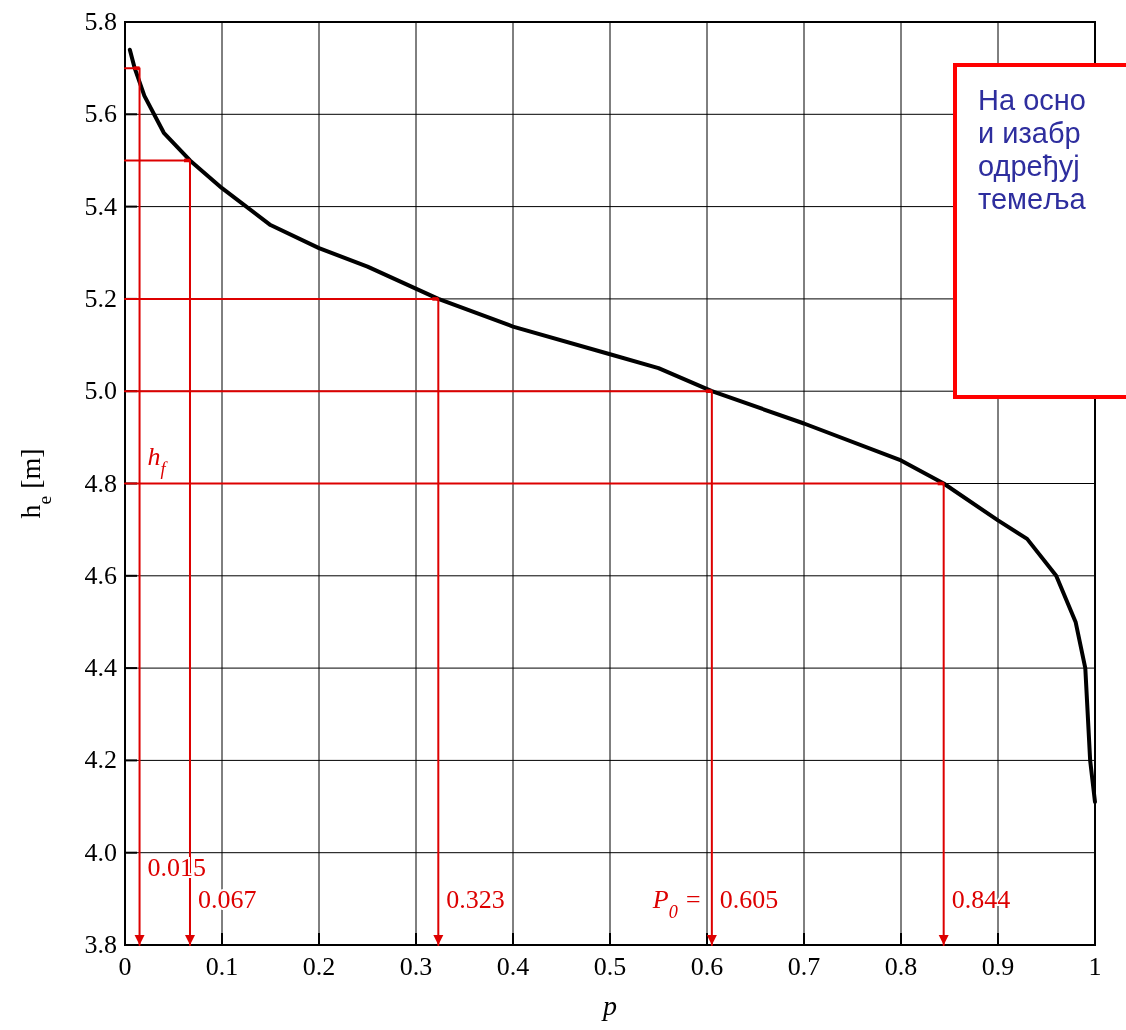 This screenshot has width=1126, height=1030. Describe the element at coordinates (676, 904) in the screenshot. I see `annotation: P$_{0}$ =` at that location.